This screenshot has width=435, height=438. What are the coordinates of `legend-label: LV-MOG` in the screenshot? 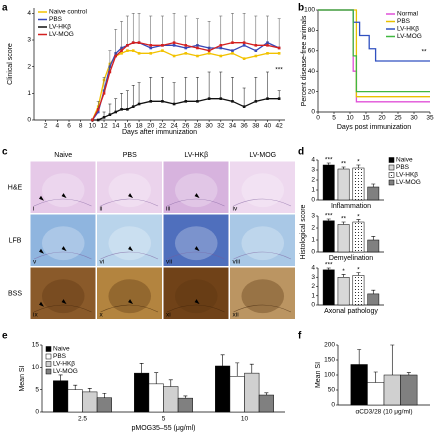 It's located at (409, 36).